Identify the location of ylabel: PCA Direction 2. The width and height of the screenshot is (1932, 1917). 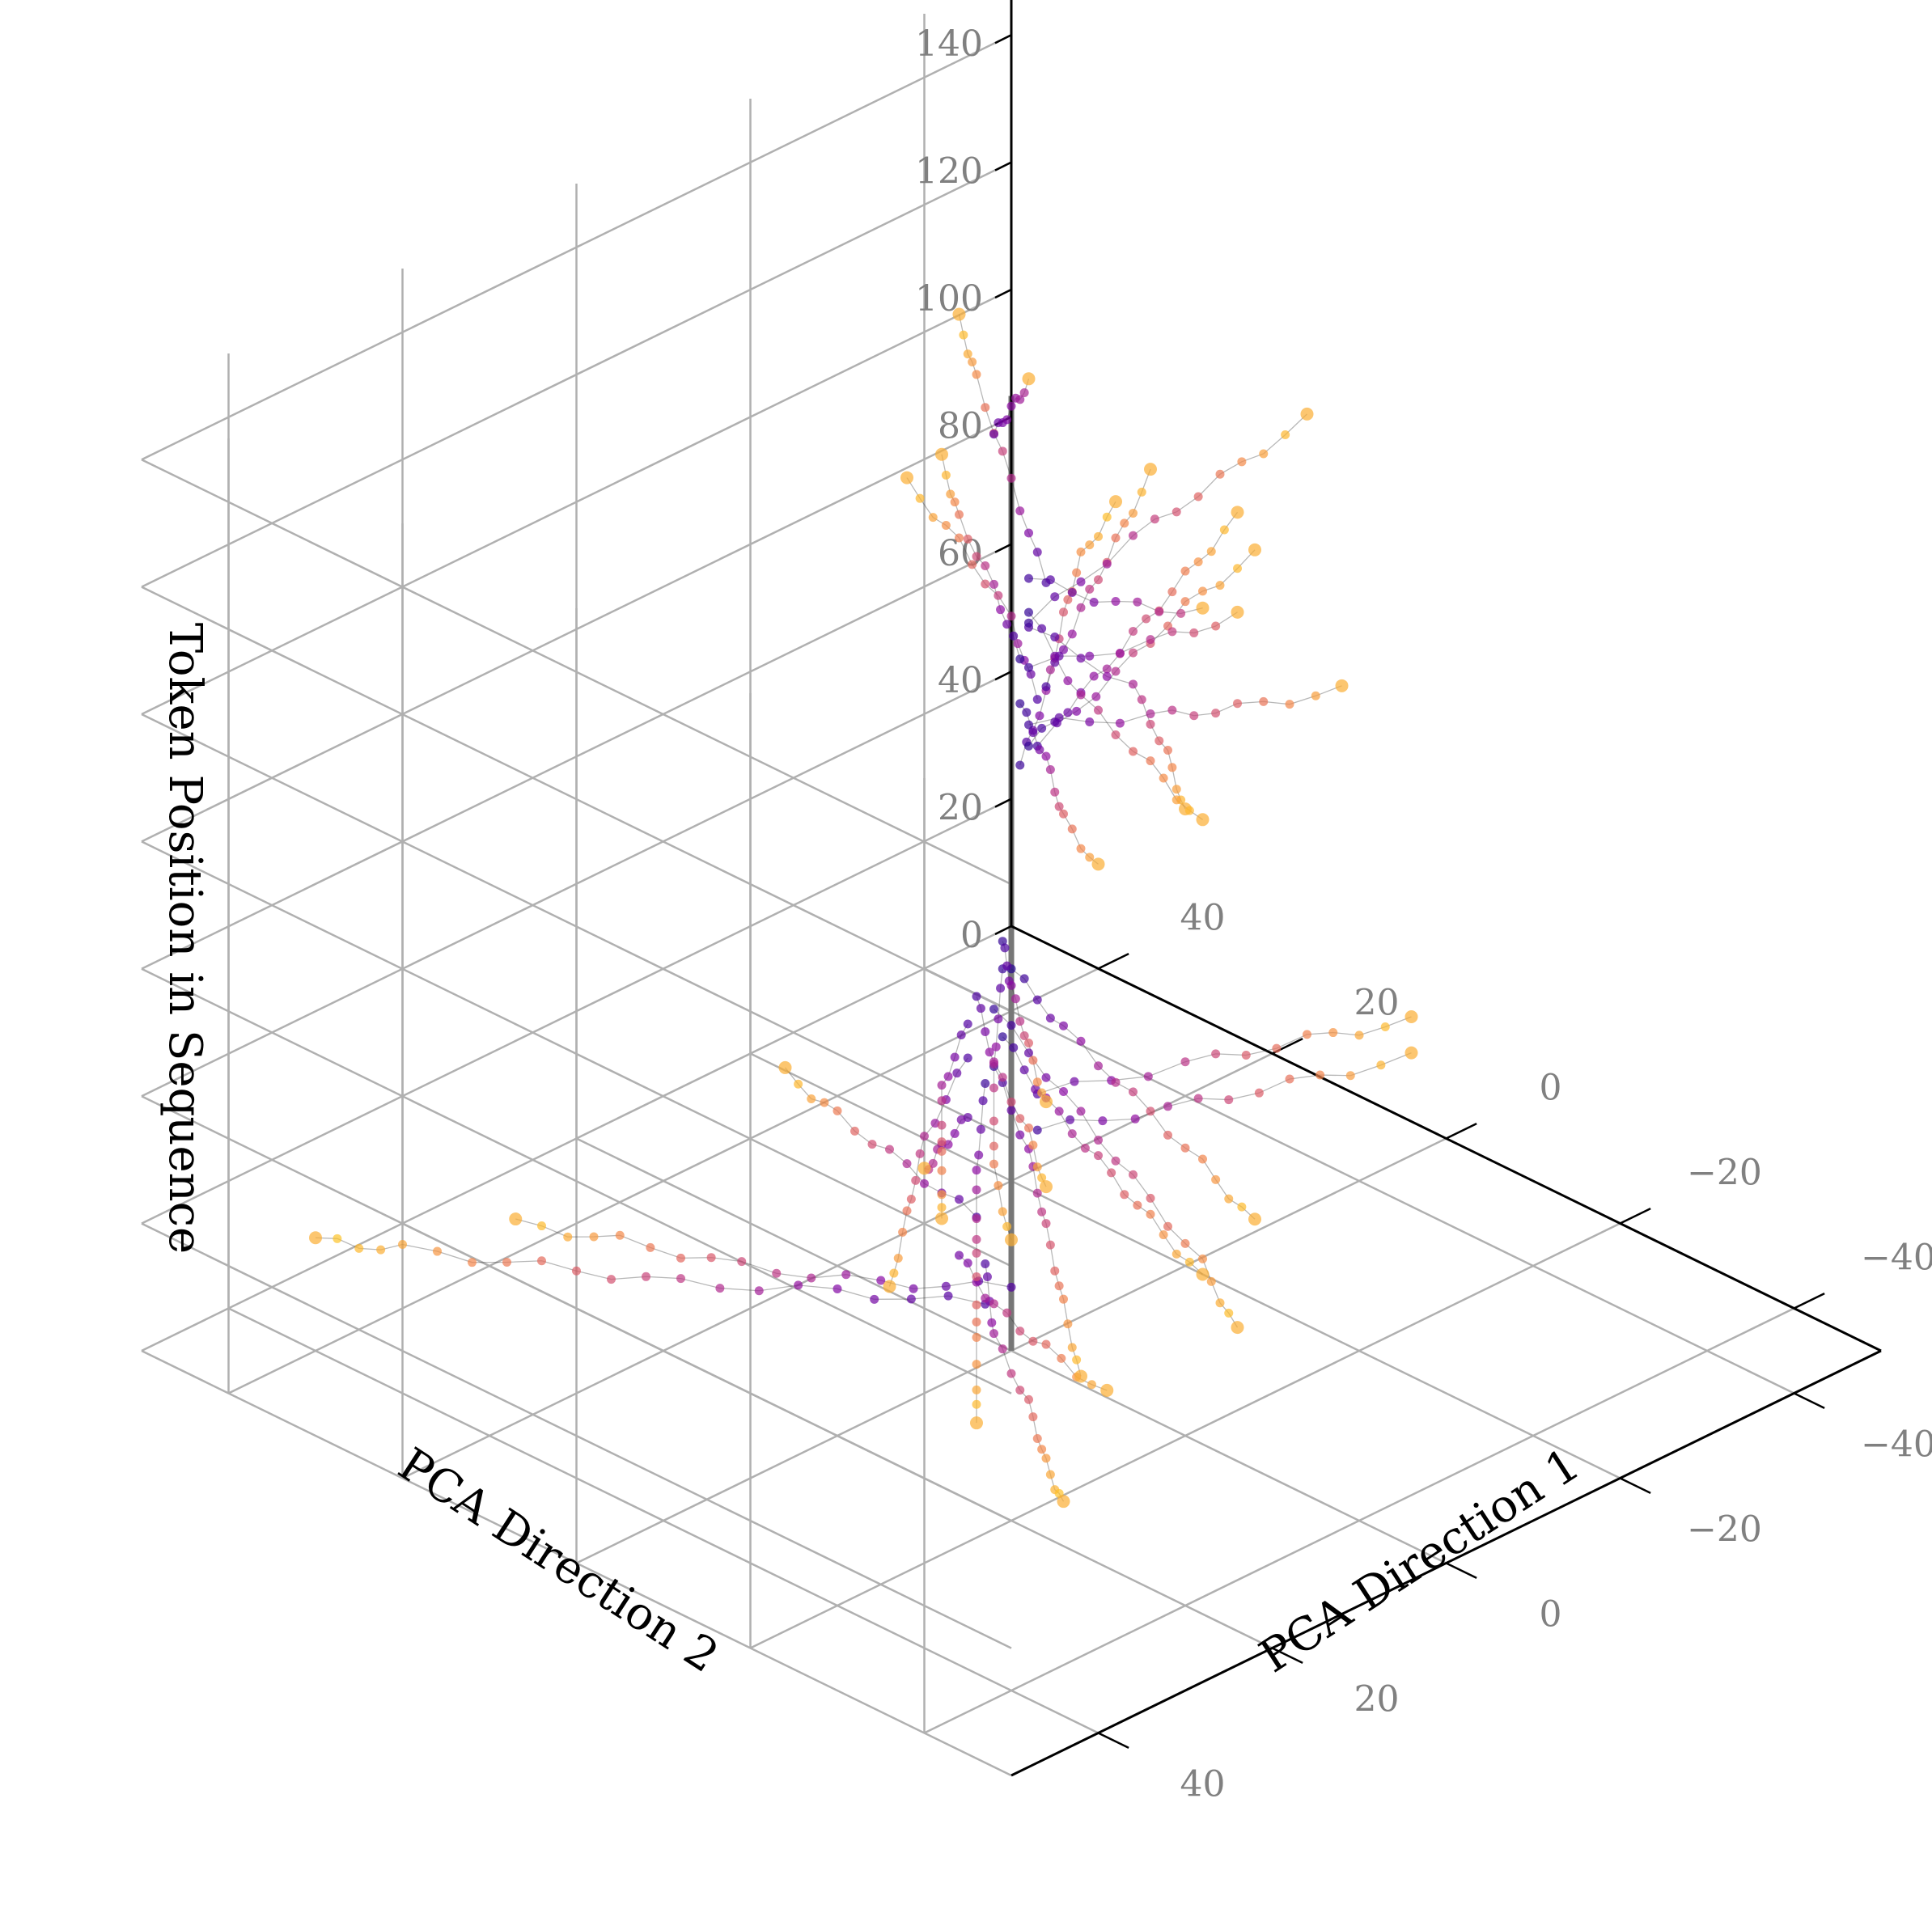
(558, 1561).